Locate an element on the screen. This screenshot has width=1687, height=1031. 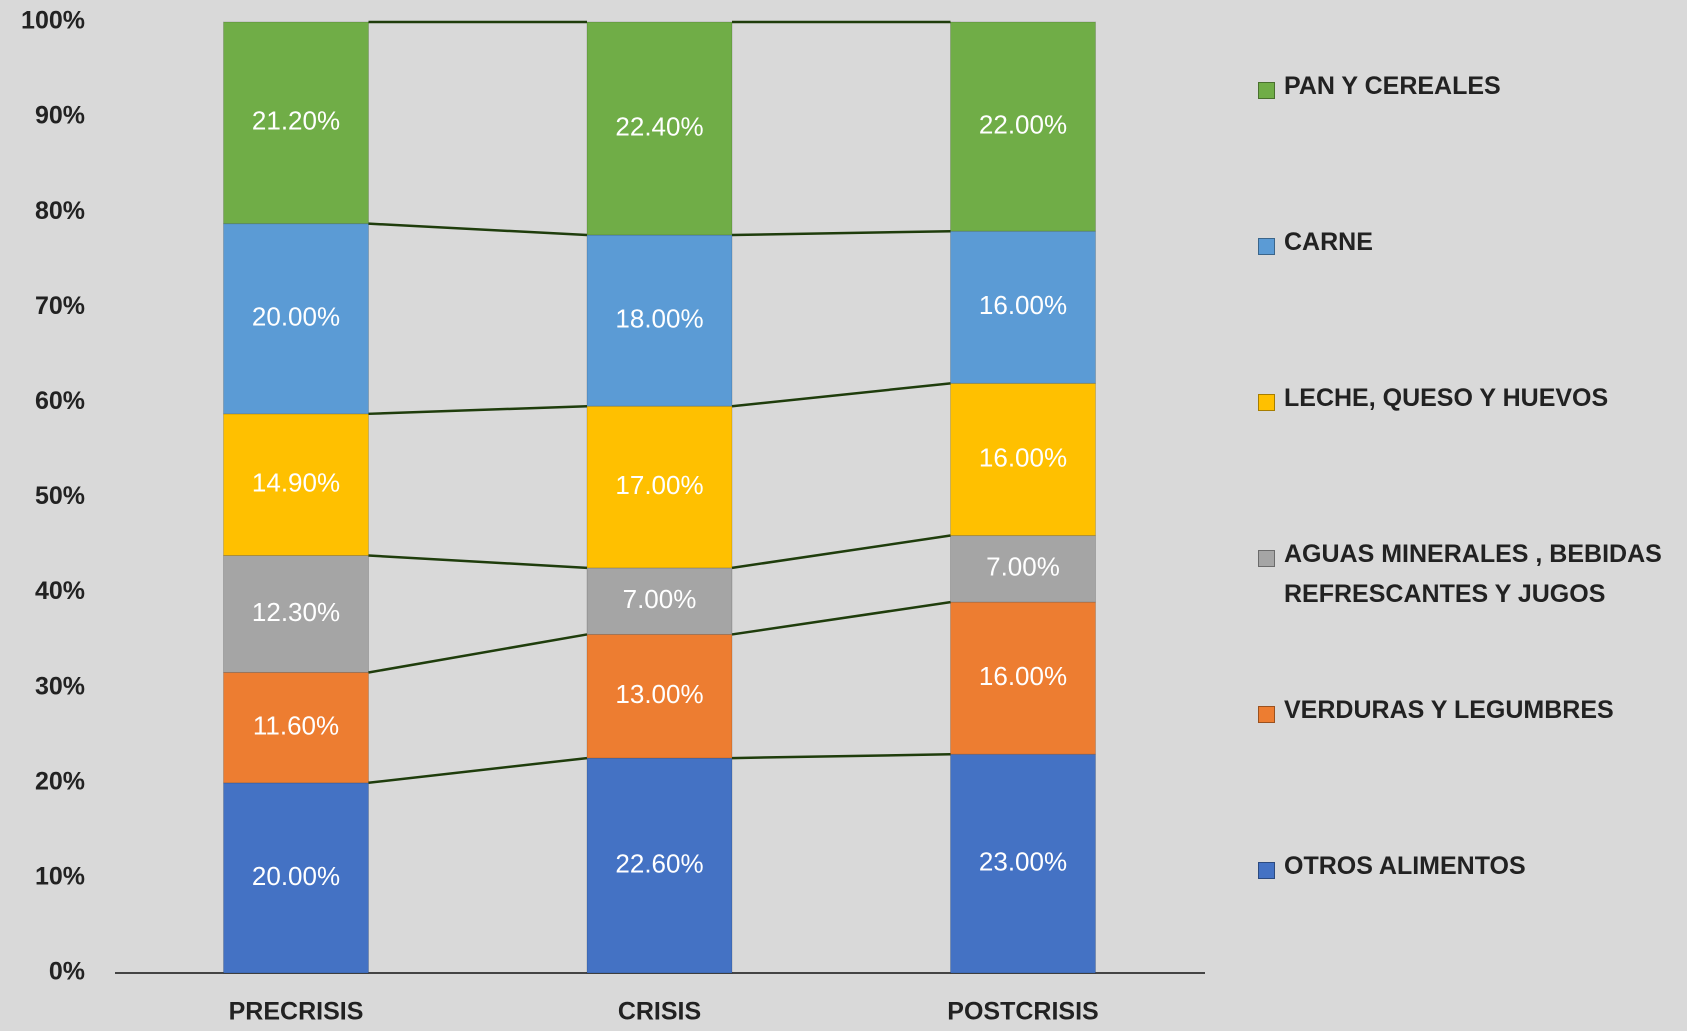
value-label: 22.60% is located at coordinates (659, 863).